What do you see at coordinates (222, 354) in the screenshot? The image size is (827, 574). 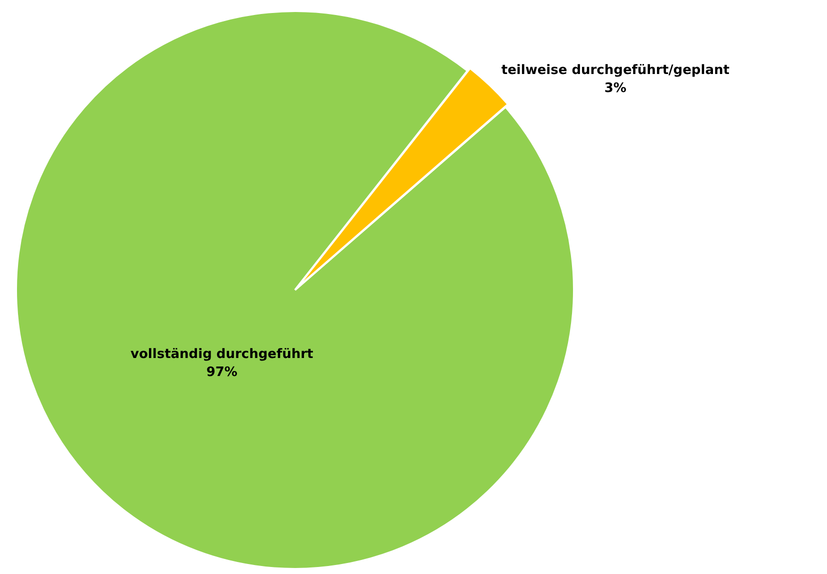 I see `slice-label: vollständig durchgeführt` at bounding box center [222, 354].